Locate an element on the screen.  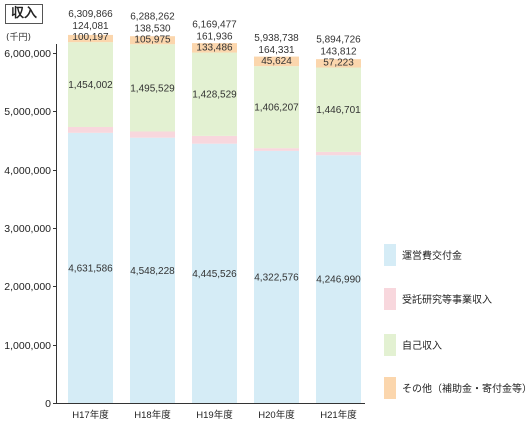
data-label: 1,446,701 is located at coordinates (338, 110).